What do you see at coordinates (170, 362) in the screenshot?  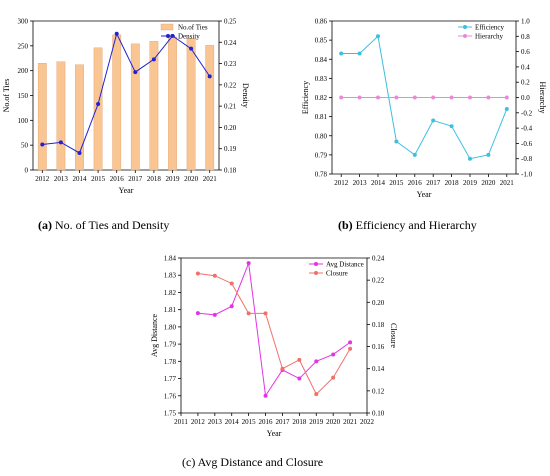 I see `y-left-tick-label: 1.78` at bounding box center [170, 362].